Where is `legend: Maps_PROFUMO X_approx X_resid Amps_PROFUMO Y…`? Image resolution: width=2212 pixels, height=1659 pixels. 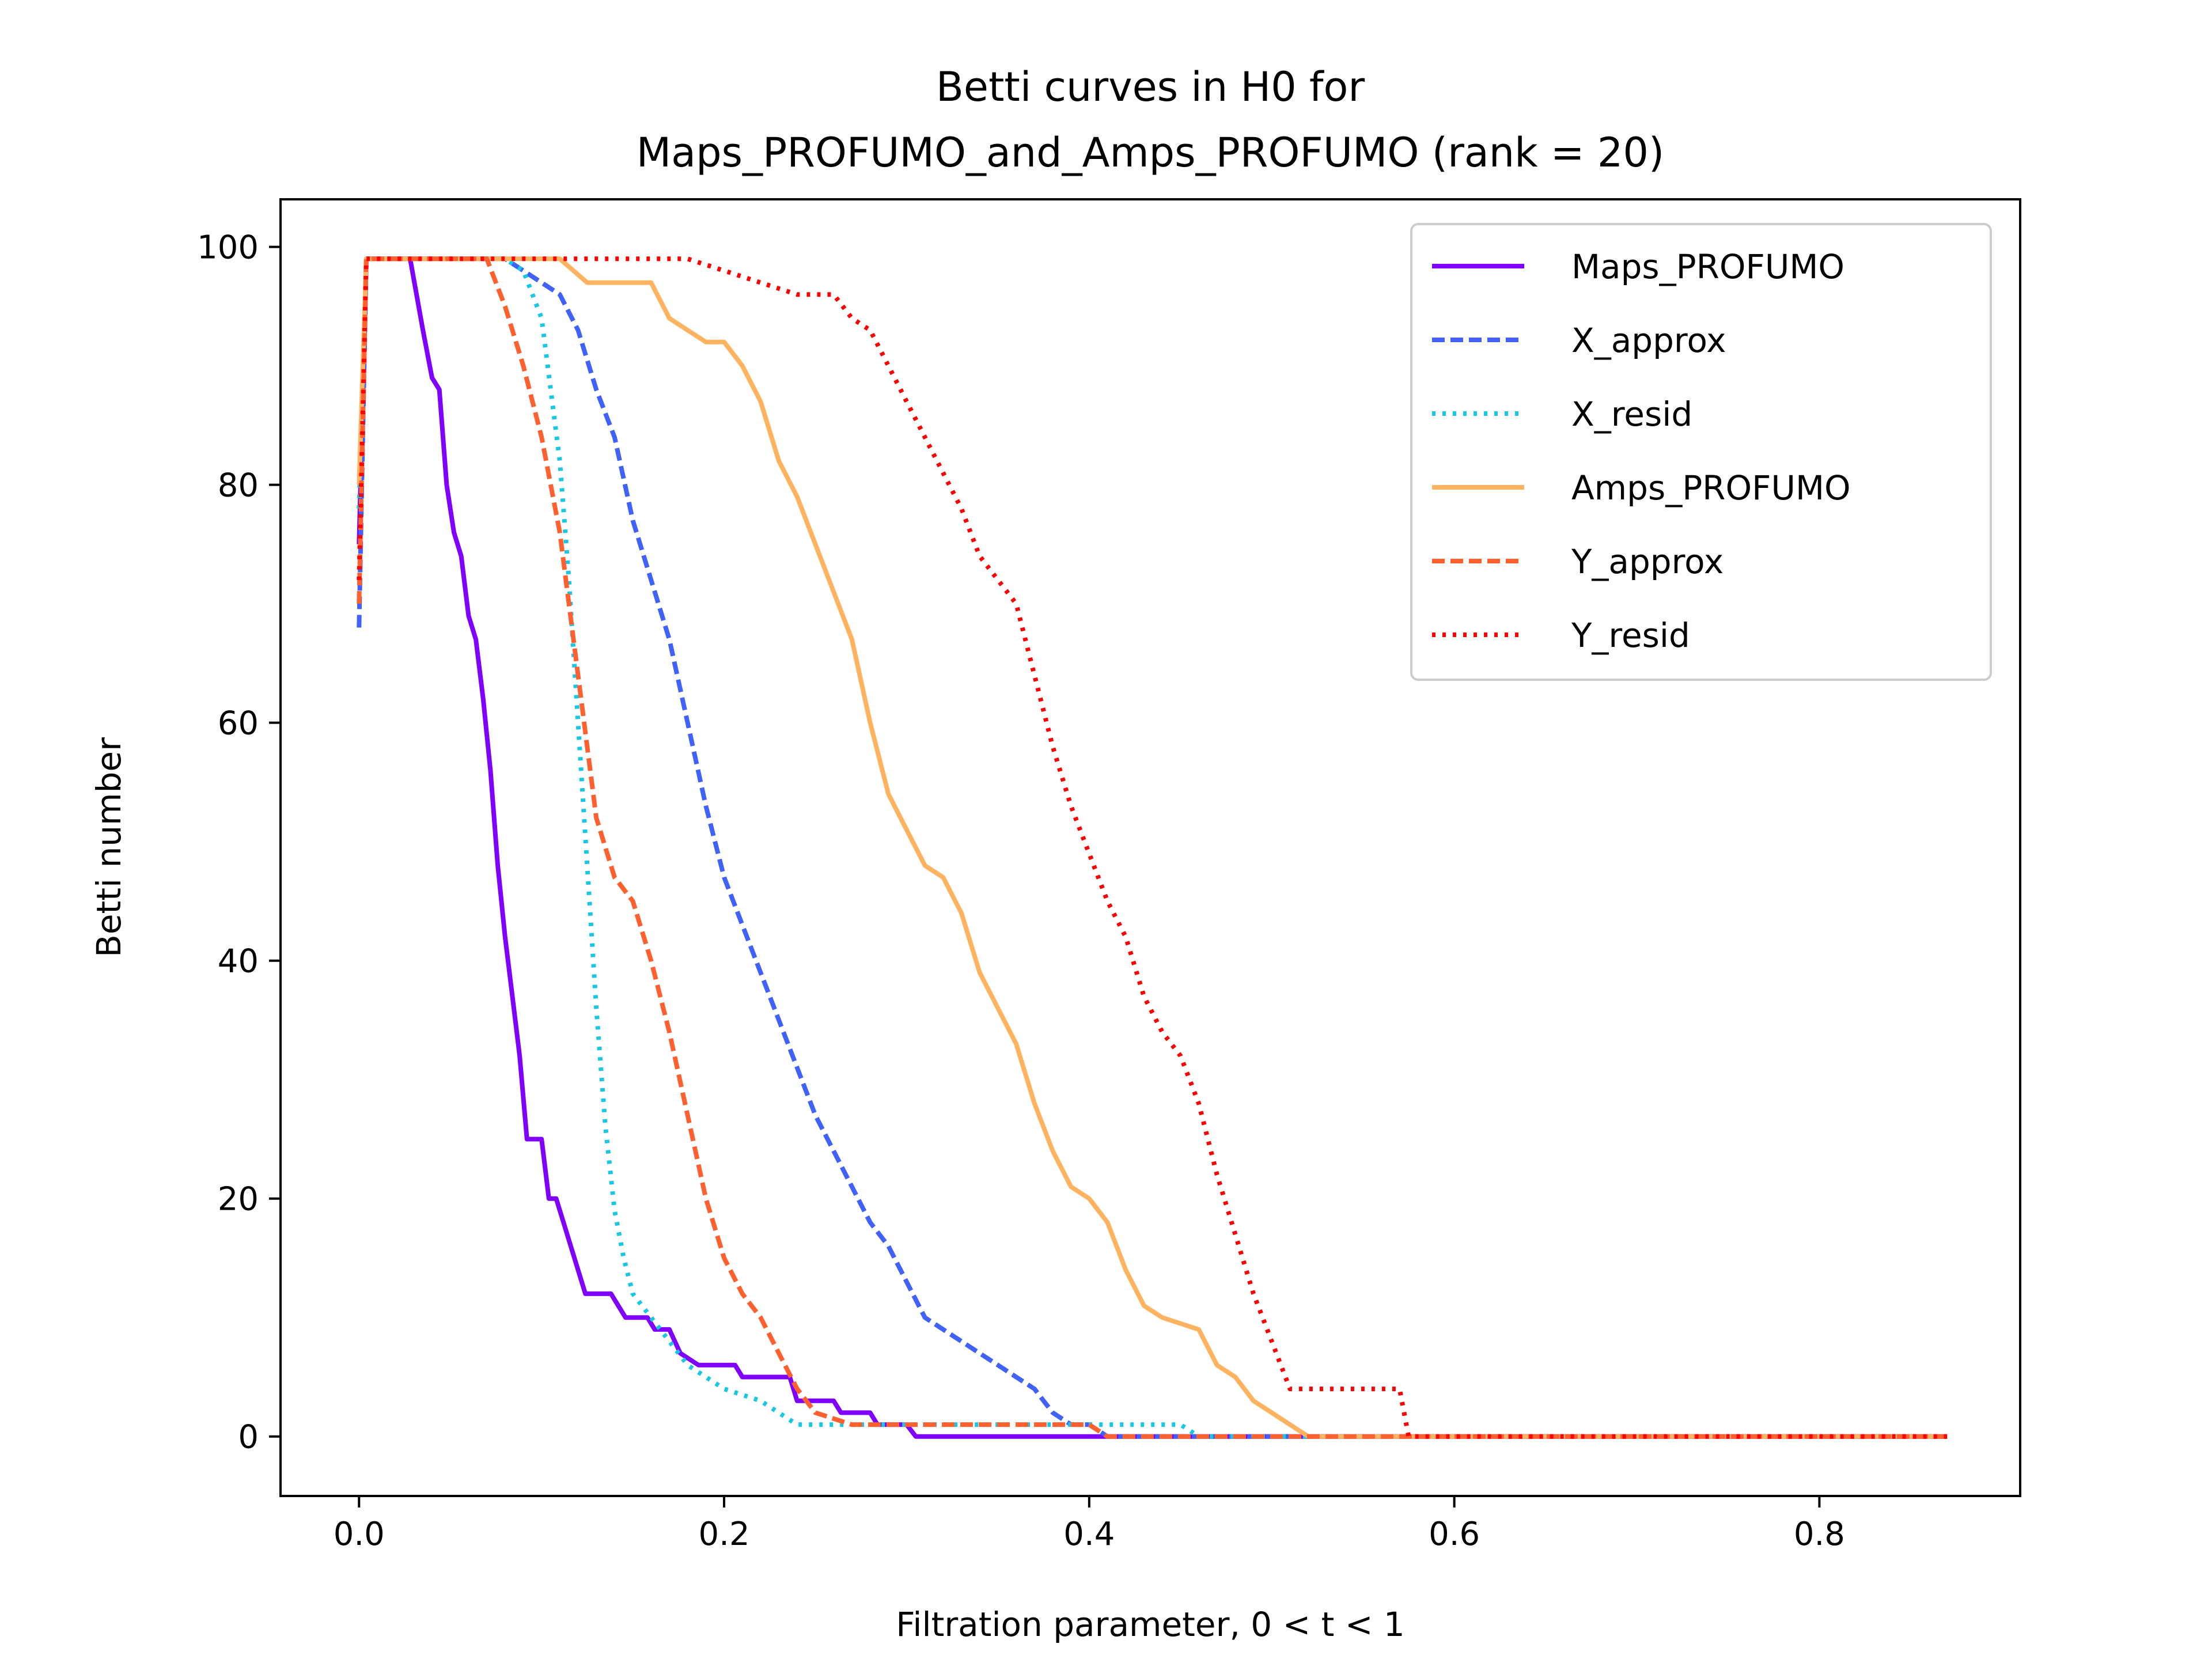 legend: Maps_PROFUMO X_approx X_resid Amps_PROFUMO Y… is located at coordinates (1701, 452).